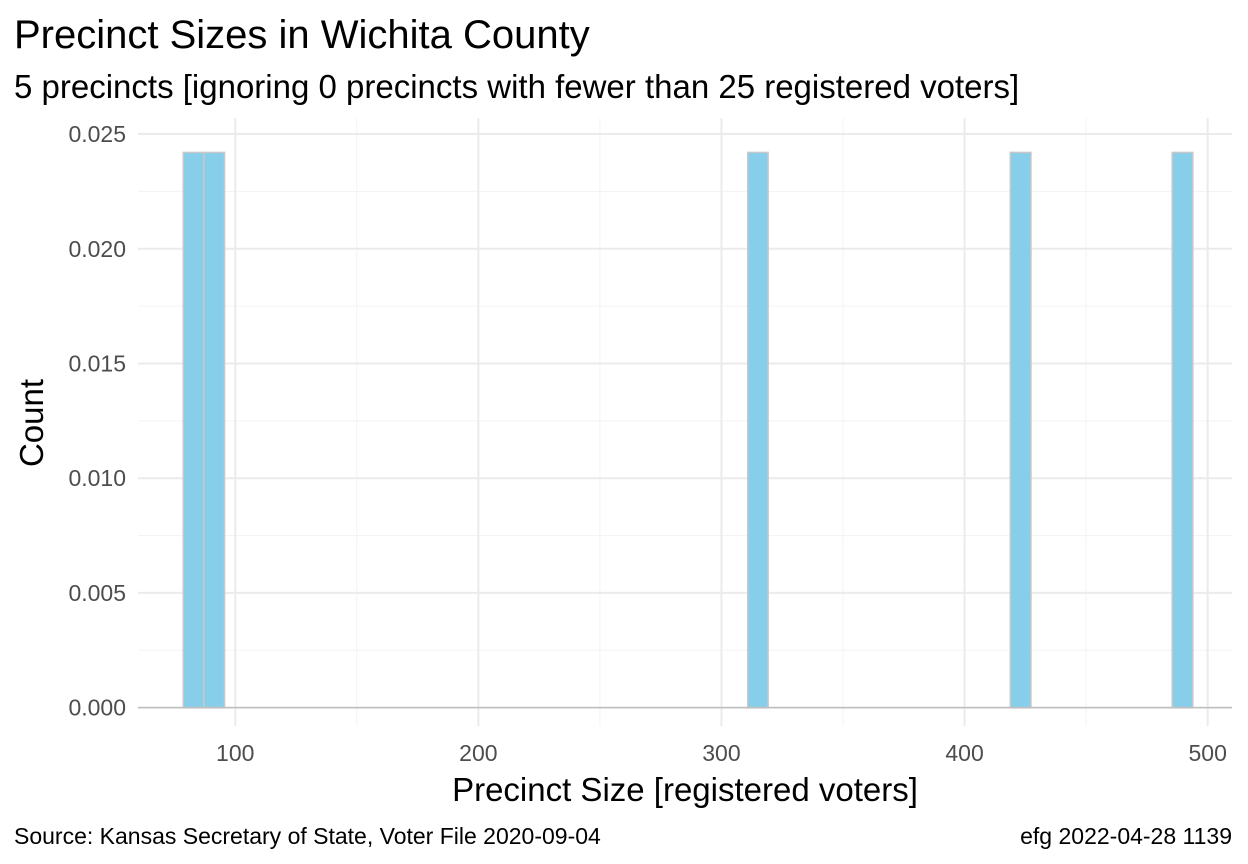 This screenshot has height=864, width=1248. I want to click on author-caption: efg 2022-04-28 1139, so click(1126, 836).